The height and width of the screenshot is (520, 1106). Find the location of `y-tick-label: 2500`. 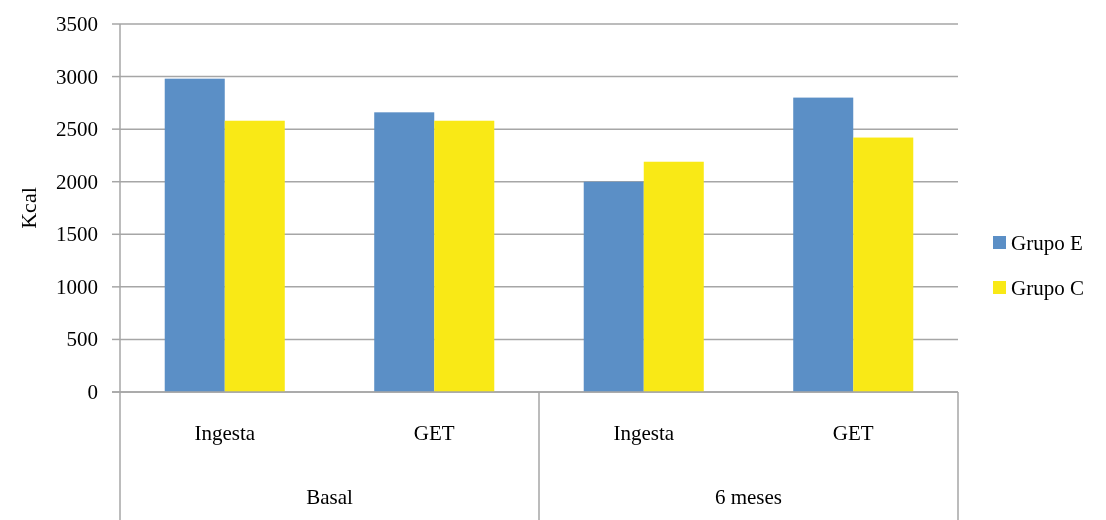

y-tick-label: 2500 is located at coordinates (77, 129).